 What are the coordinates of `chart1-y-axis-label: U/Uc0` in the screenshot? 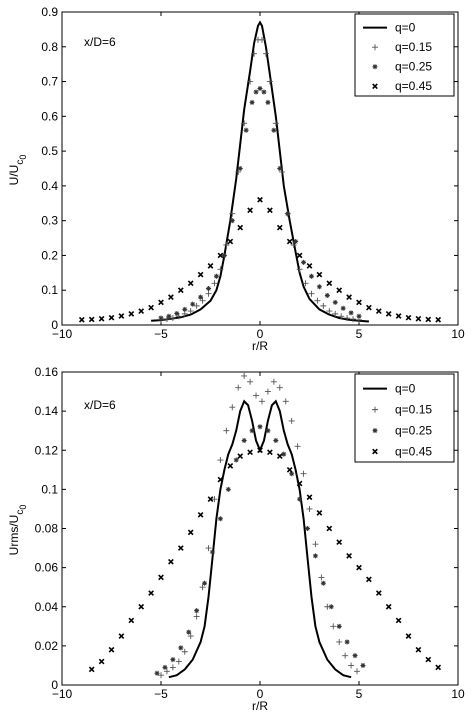 It's located at (17, 170).